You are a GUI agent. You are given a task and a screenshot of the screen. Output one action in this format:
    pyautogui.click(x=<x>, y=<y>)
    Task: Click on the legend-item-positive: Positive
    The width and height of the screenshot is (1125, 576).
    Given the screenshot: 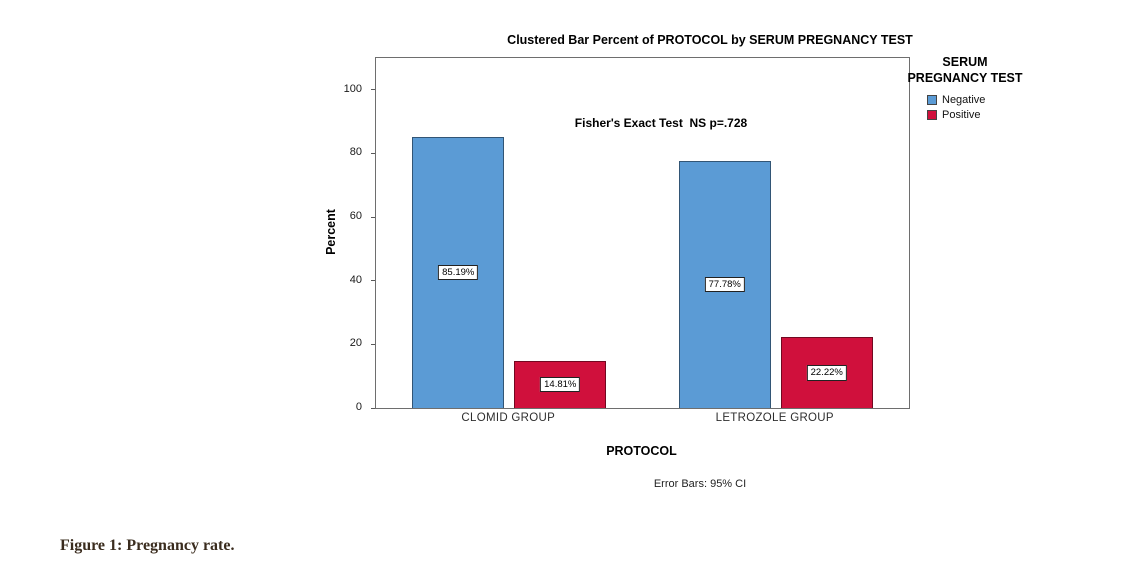 What is the action you would take?
    pyautogui.click(x=976, y=115)
    